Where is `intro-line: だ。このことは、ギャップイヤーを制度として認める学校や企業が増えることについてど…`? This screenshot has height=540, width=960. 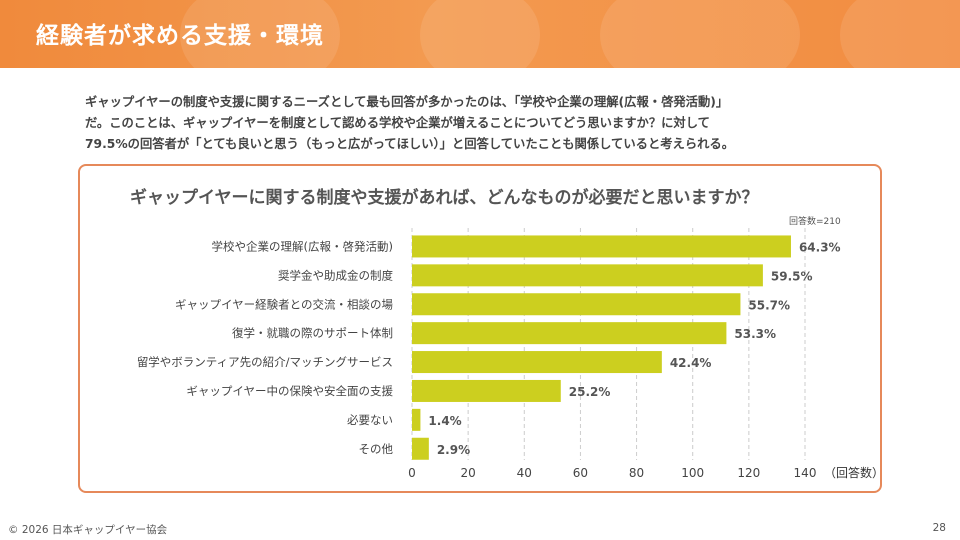
intro-line: だ。このことは、ギャップイヤーを制度として認める学校や企業が増えることについてど… is located at coordinates (397, 123).